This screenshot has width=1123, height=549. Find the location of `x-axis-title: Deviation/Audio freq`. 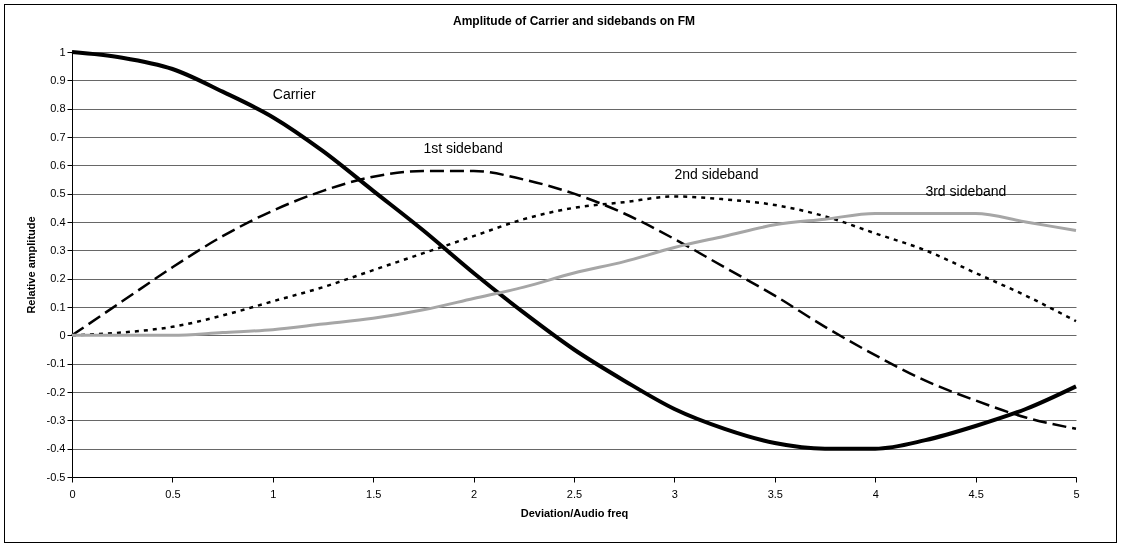

x-axis-title: Deviation/Audio freq is located at coordinates (574, 512).